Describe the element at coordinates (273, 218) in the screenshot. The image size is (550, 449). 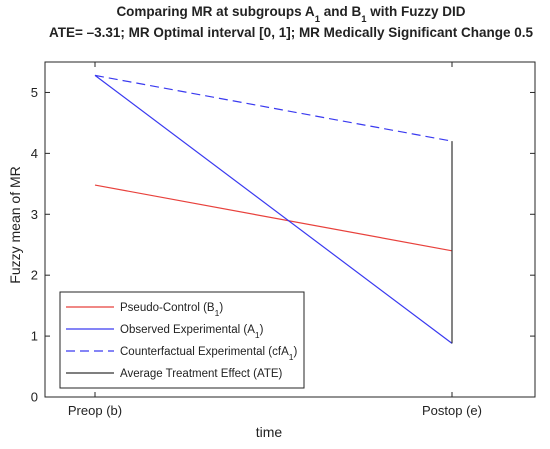
I see `series-line-pseudo-control` at that location.